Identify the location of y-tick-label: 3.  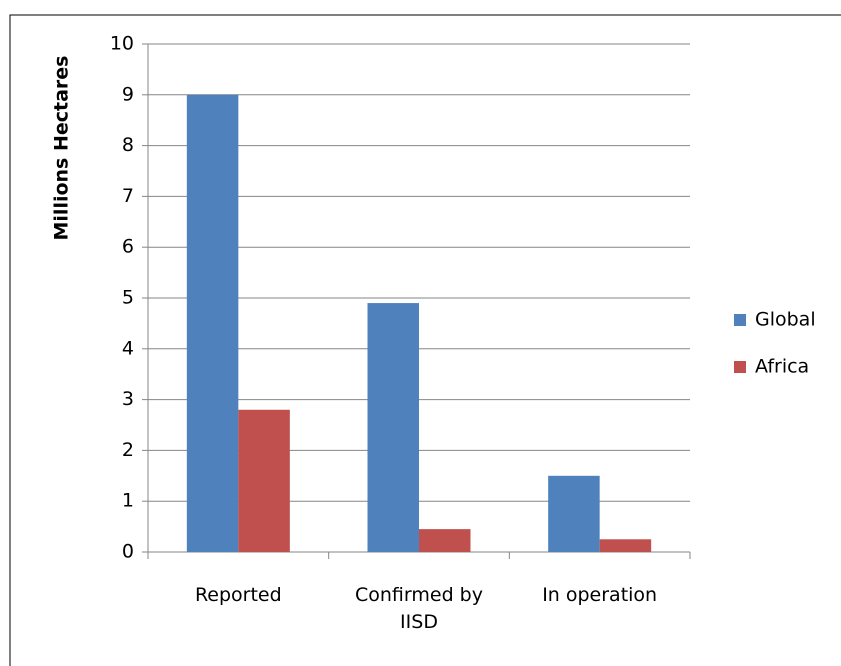
(128, 399).